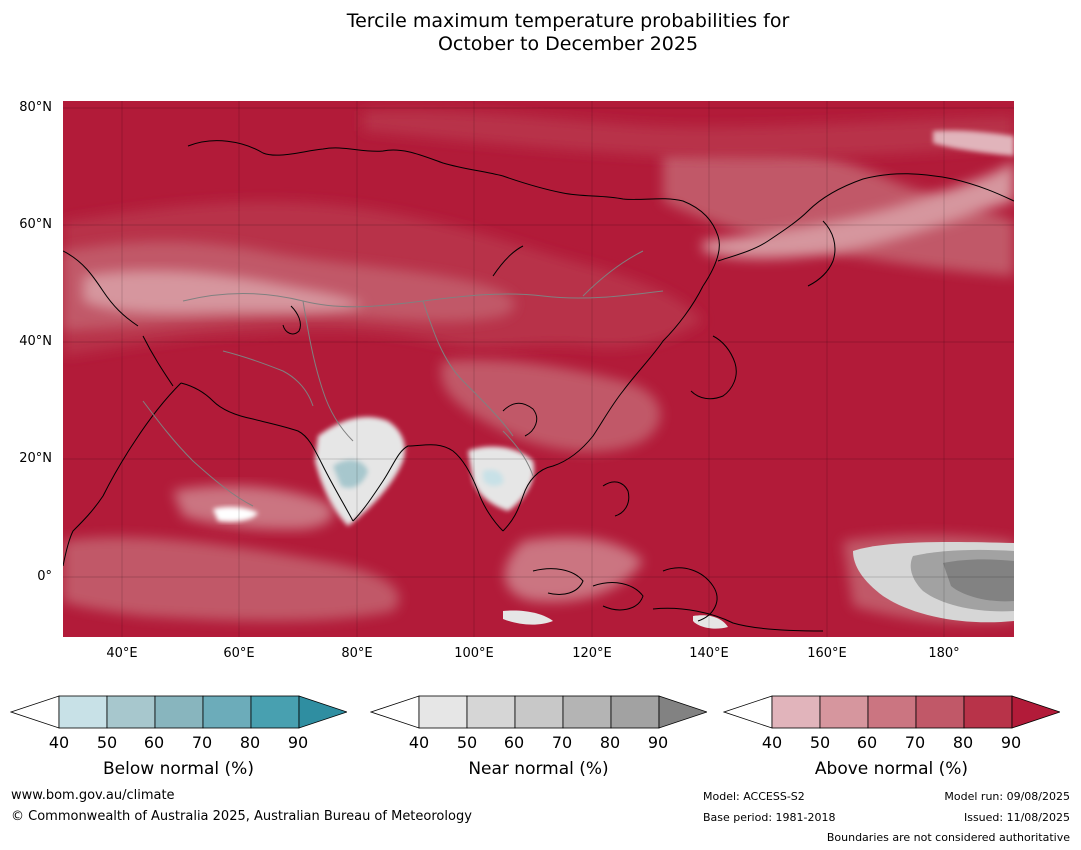 The width and height of the screenshot is (1081, 850). Describe the element at coordinates (891, 769) in the screenshot. I see `above-normal-label: Above normal (%)` at that location.